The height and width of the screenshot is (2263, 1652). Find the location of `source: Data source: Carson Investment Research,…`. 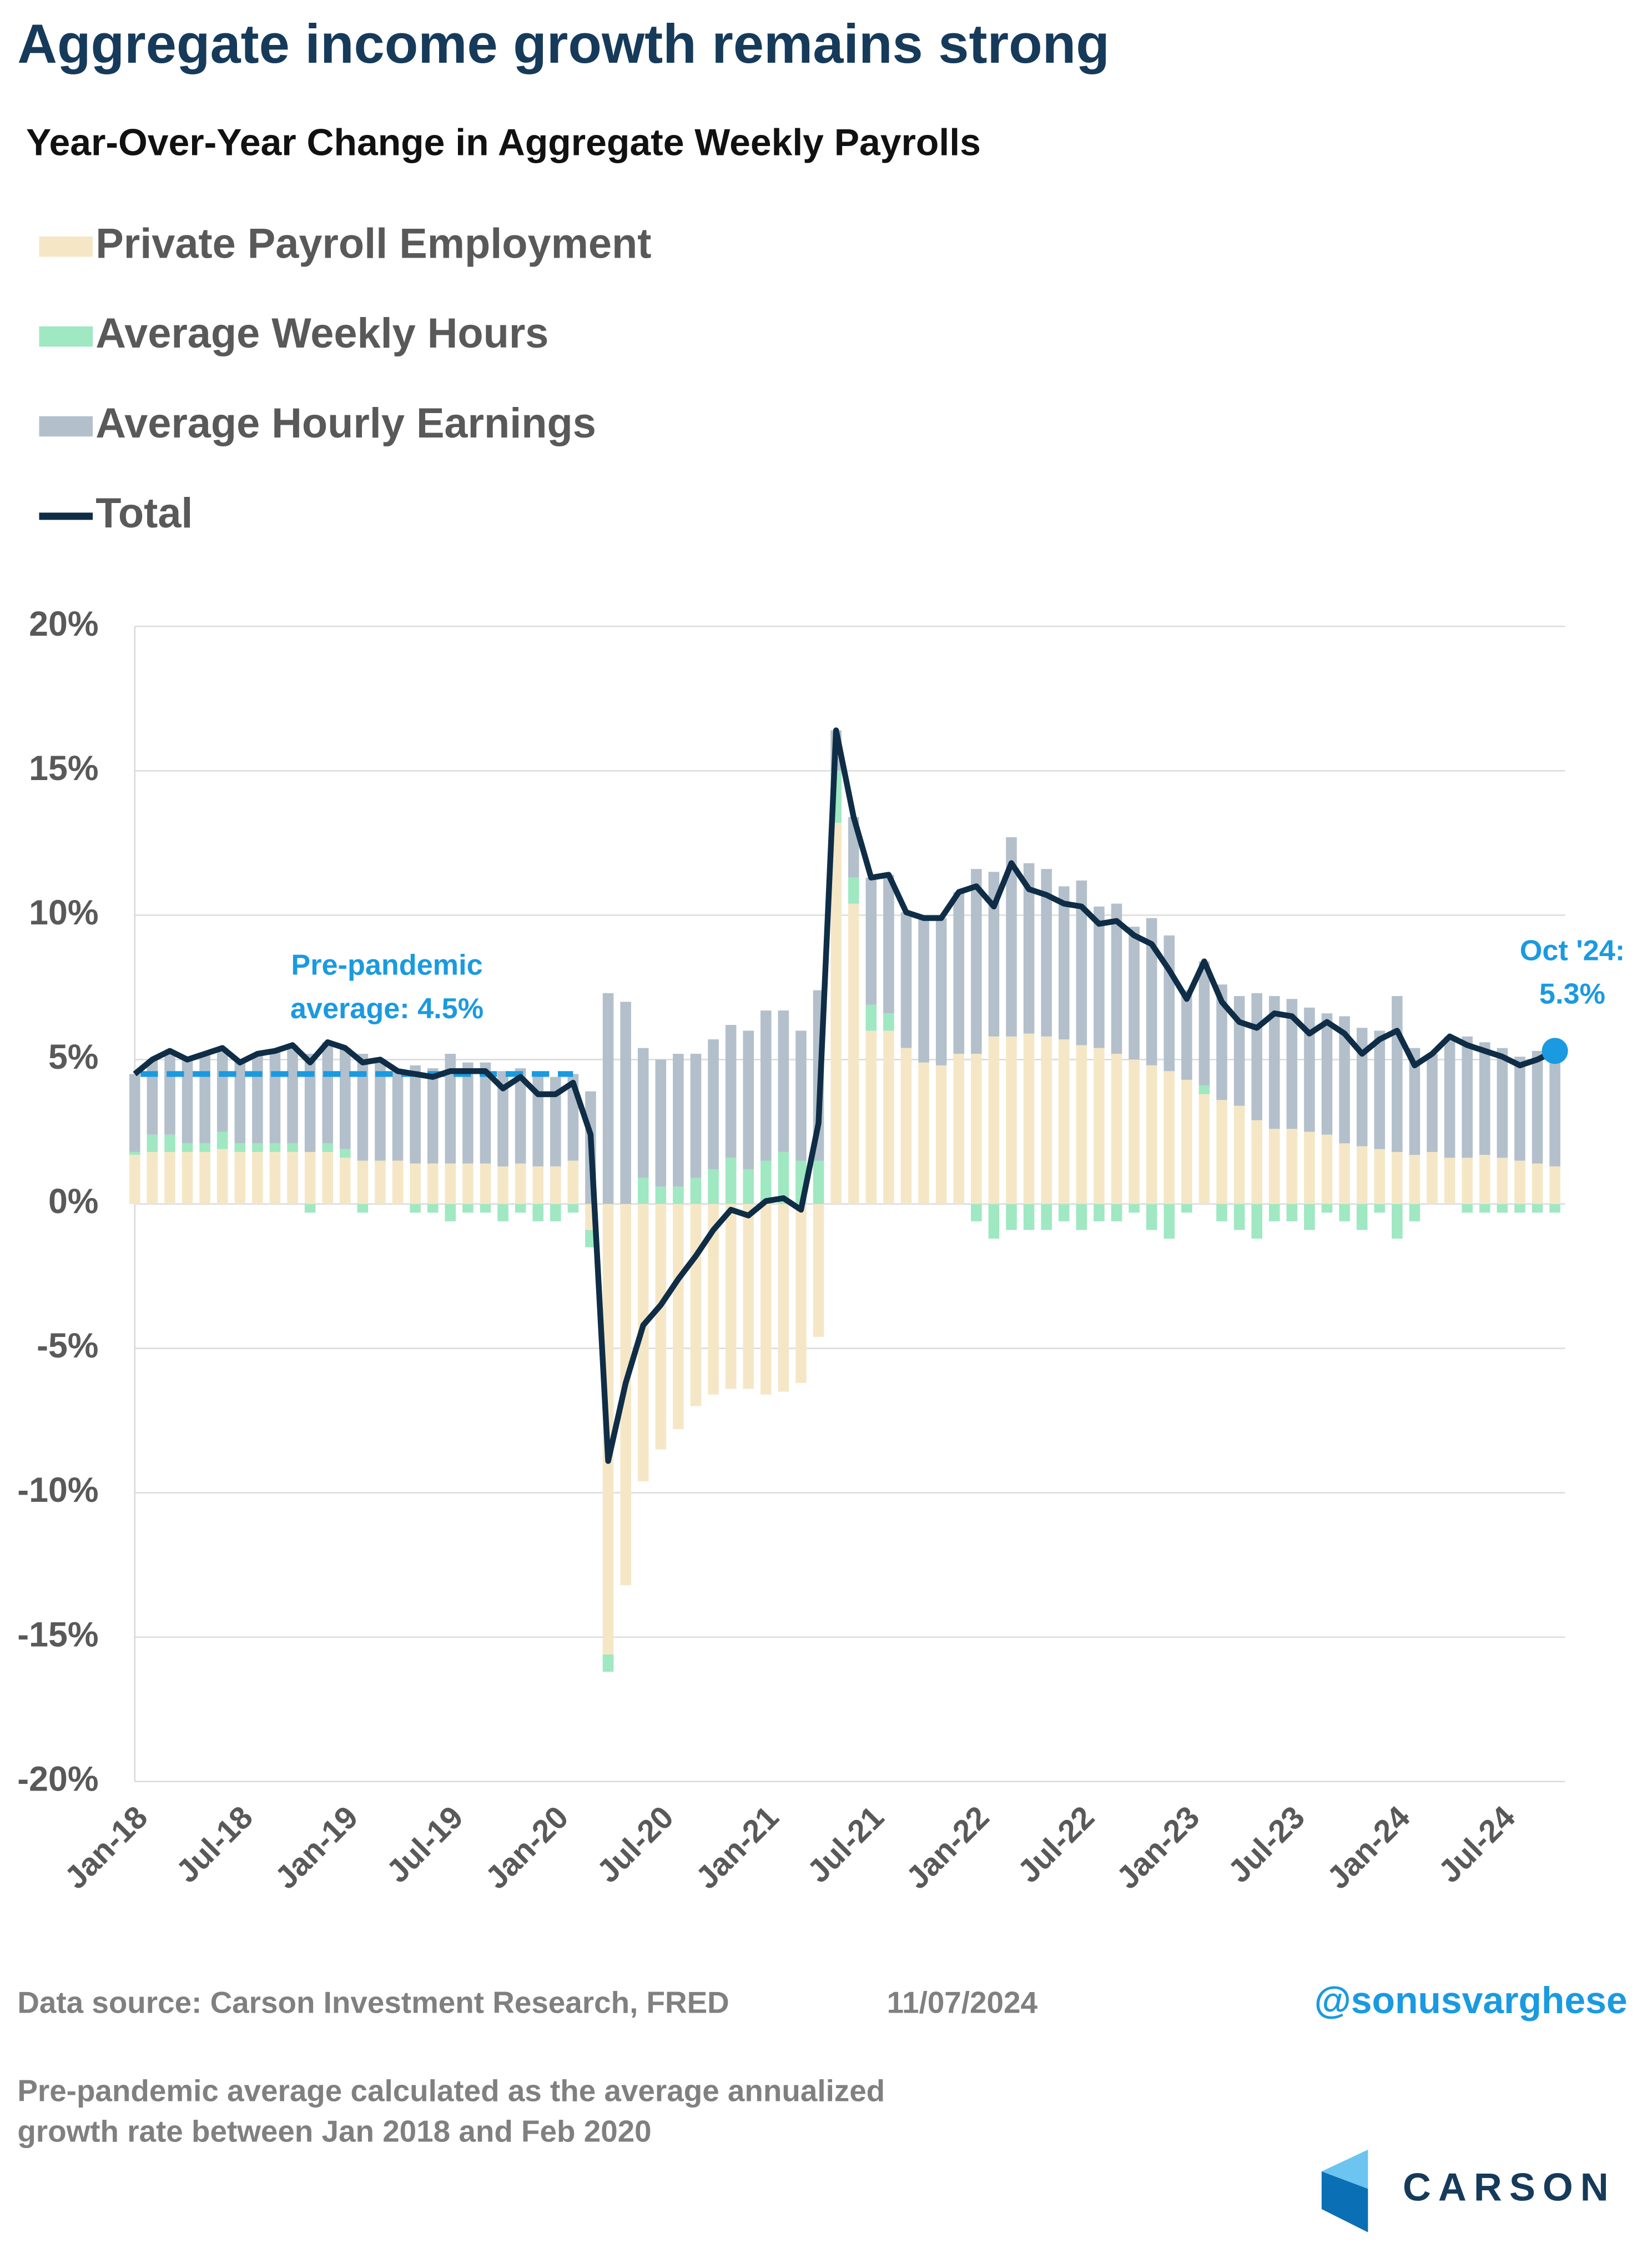

source: Data source: Carson Investment Research,… is located at coordinates (373, 2002).